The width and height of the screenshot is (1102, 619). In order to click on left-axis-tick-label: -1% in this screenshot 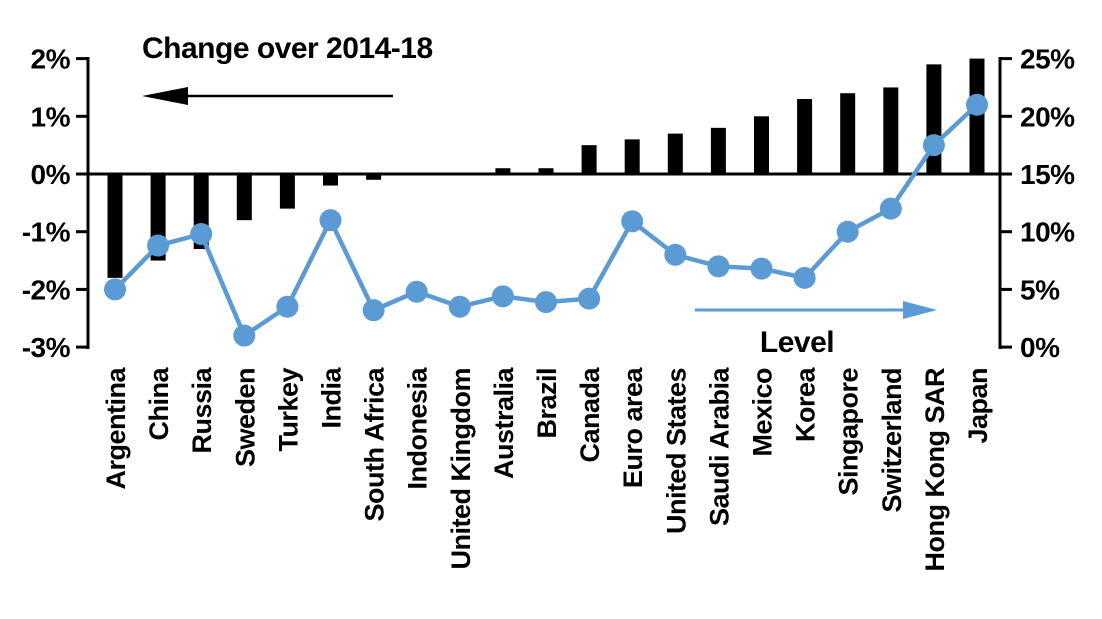, I will do `click(46, 232)`.